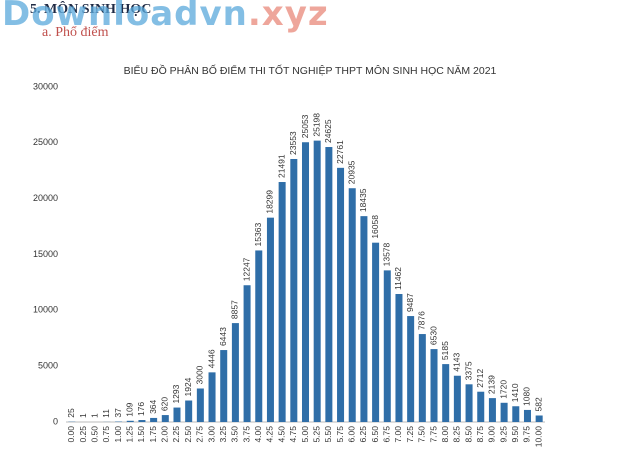  I want to click on data-label: 15363, so click(258, 235).